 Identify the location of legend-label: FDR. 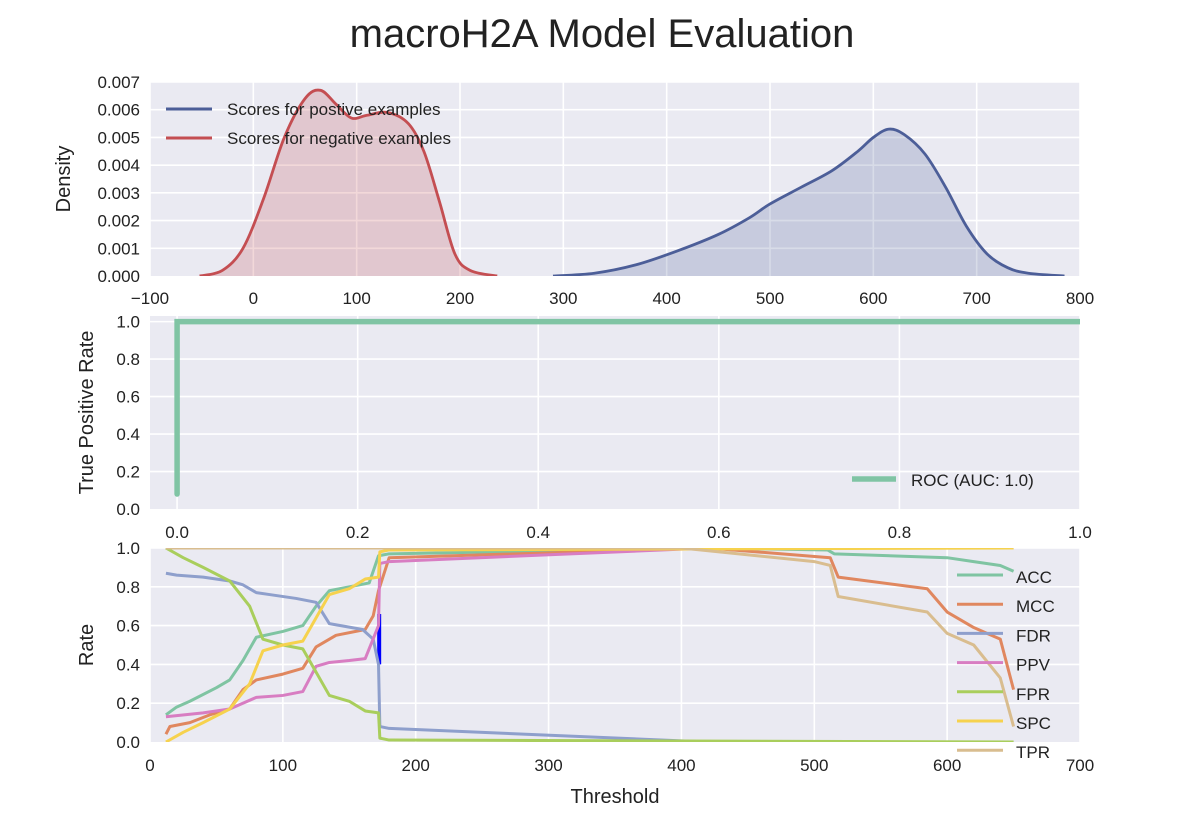
(1033, 635).